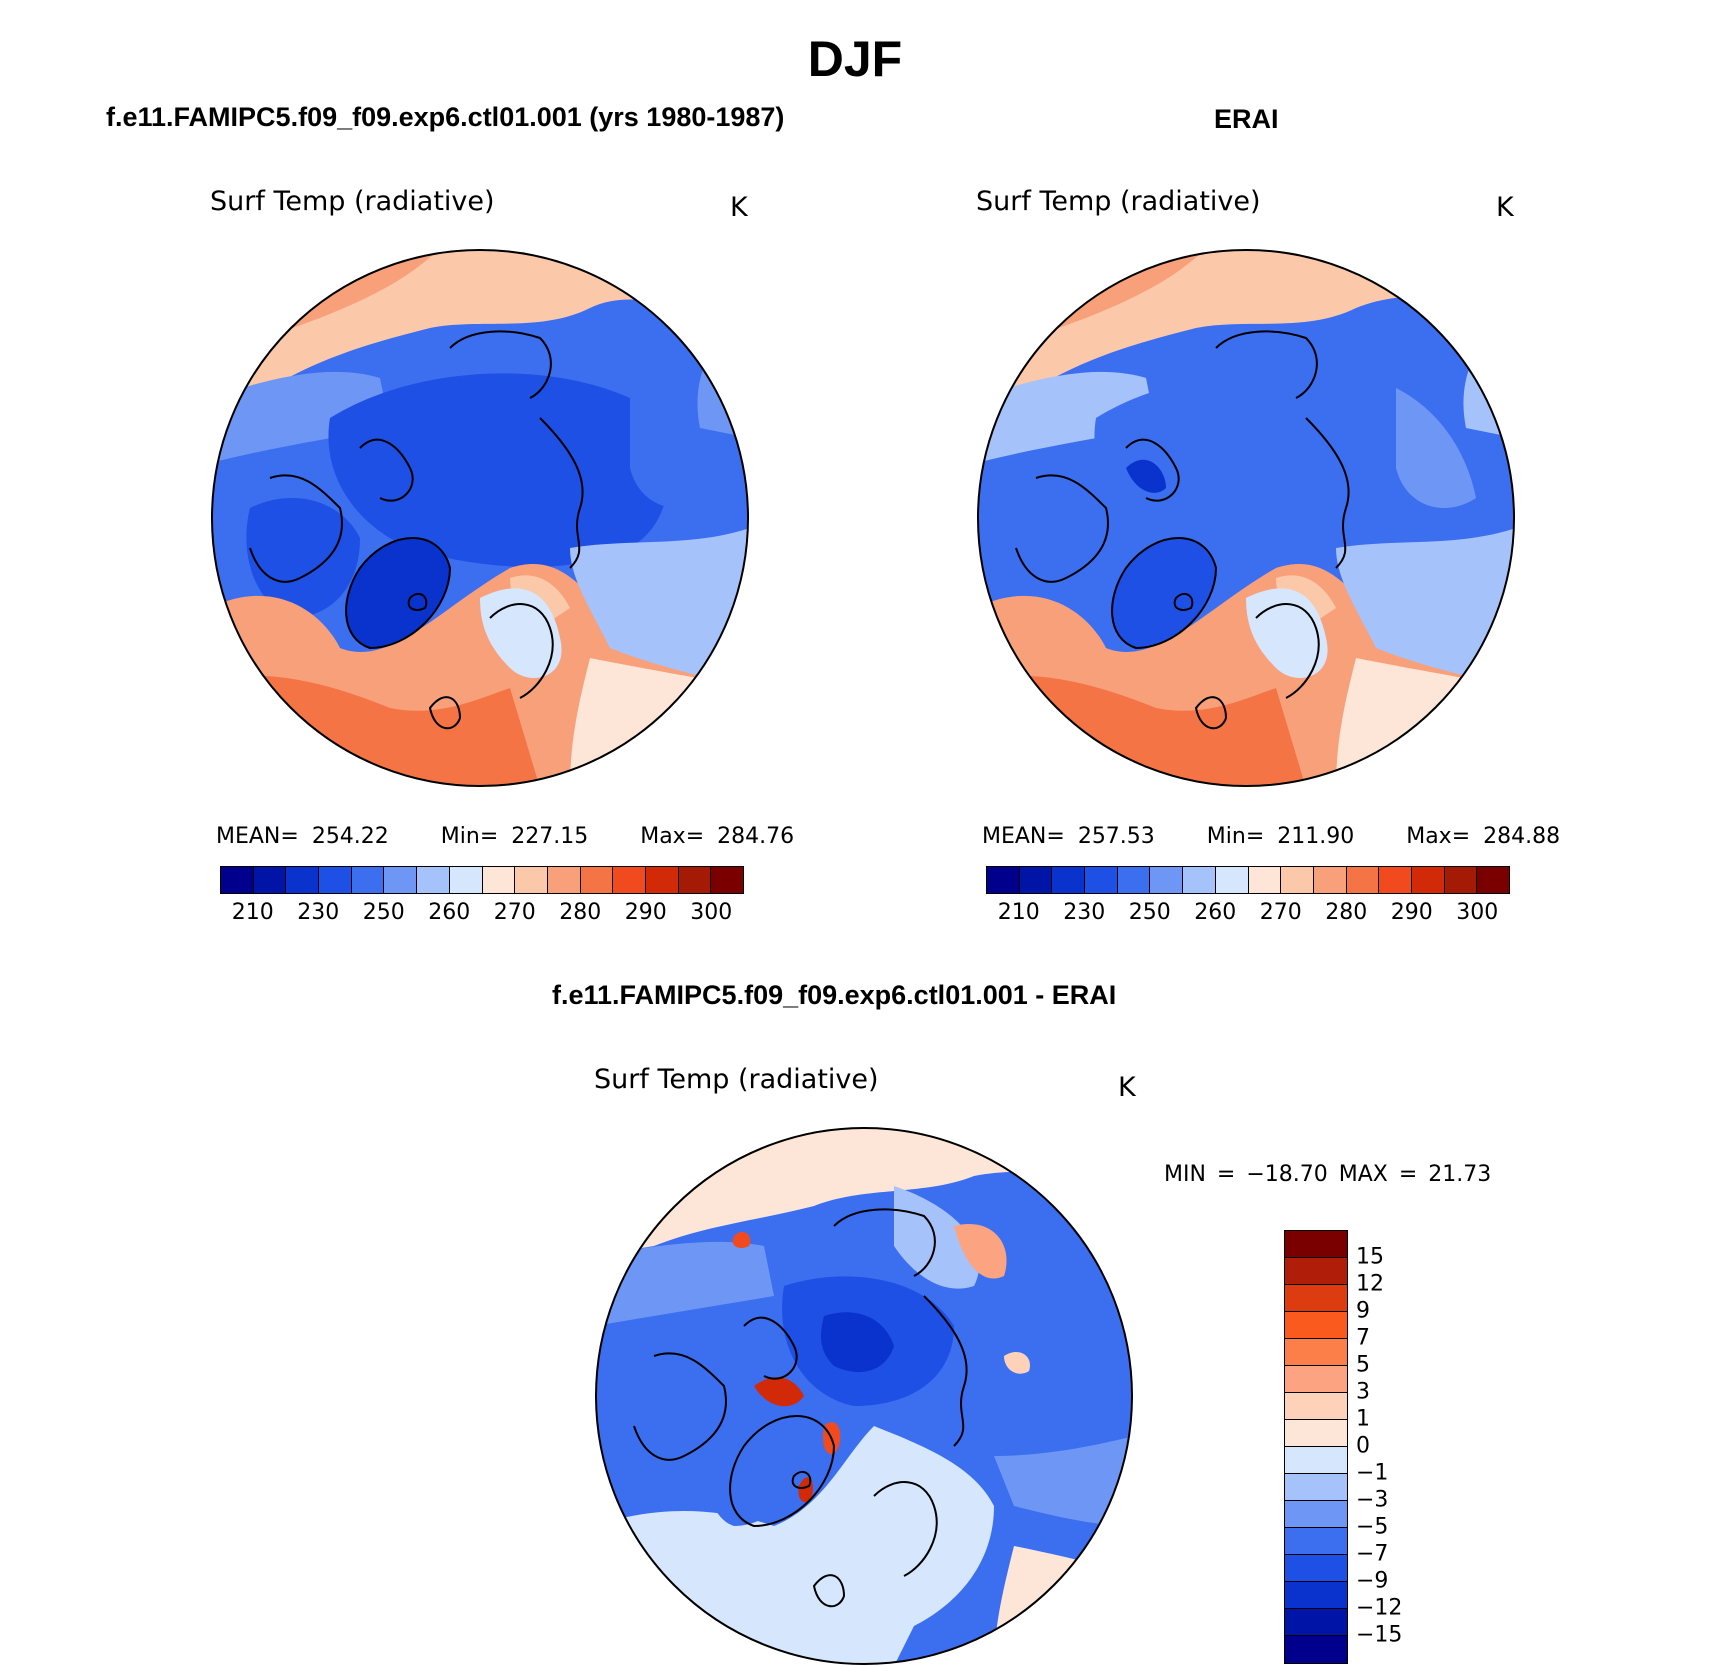  I want to click on diff-colorbar-tick-label: −9, so click(1372, 1581).